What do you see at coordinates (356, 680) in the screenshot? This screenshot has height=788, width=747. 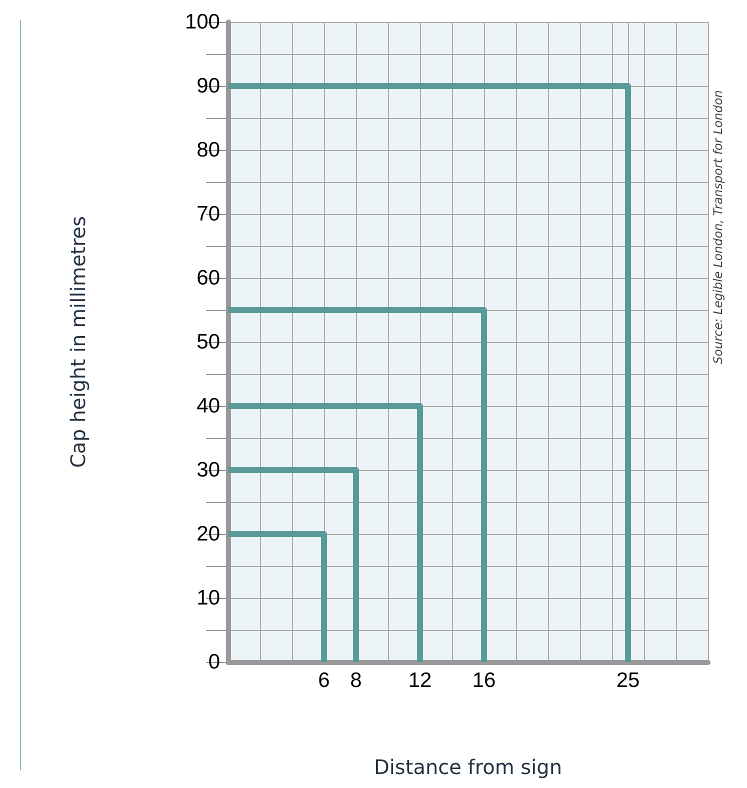 I see `x-tick-label: 8` at bounding box center [356, 680].